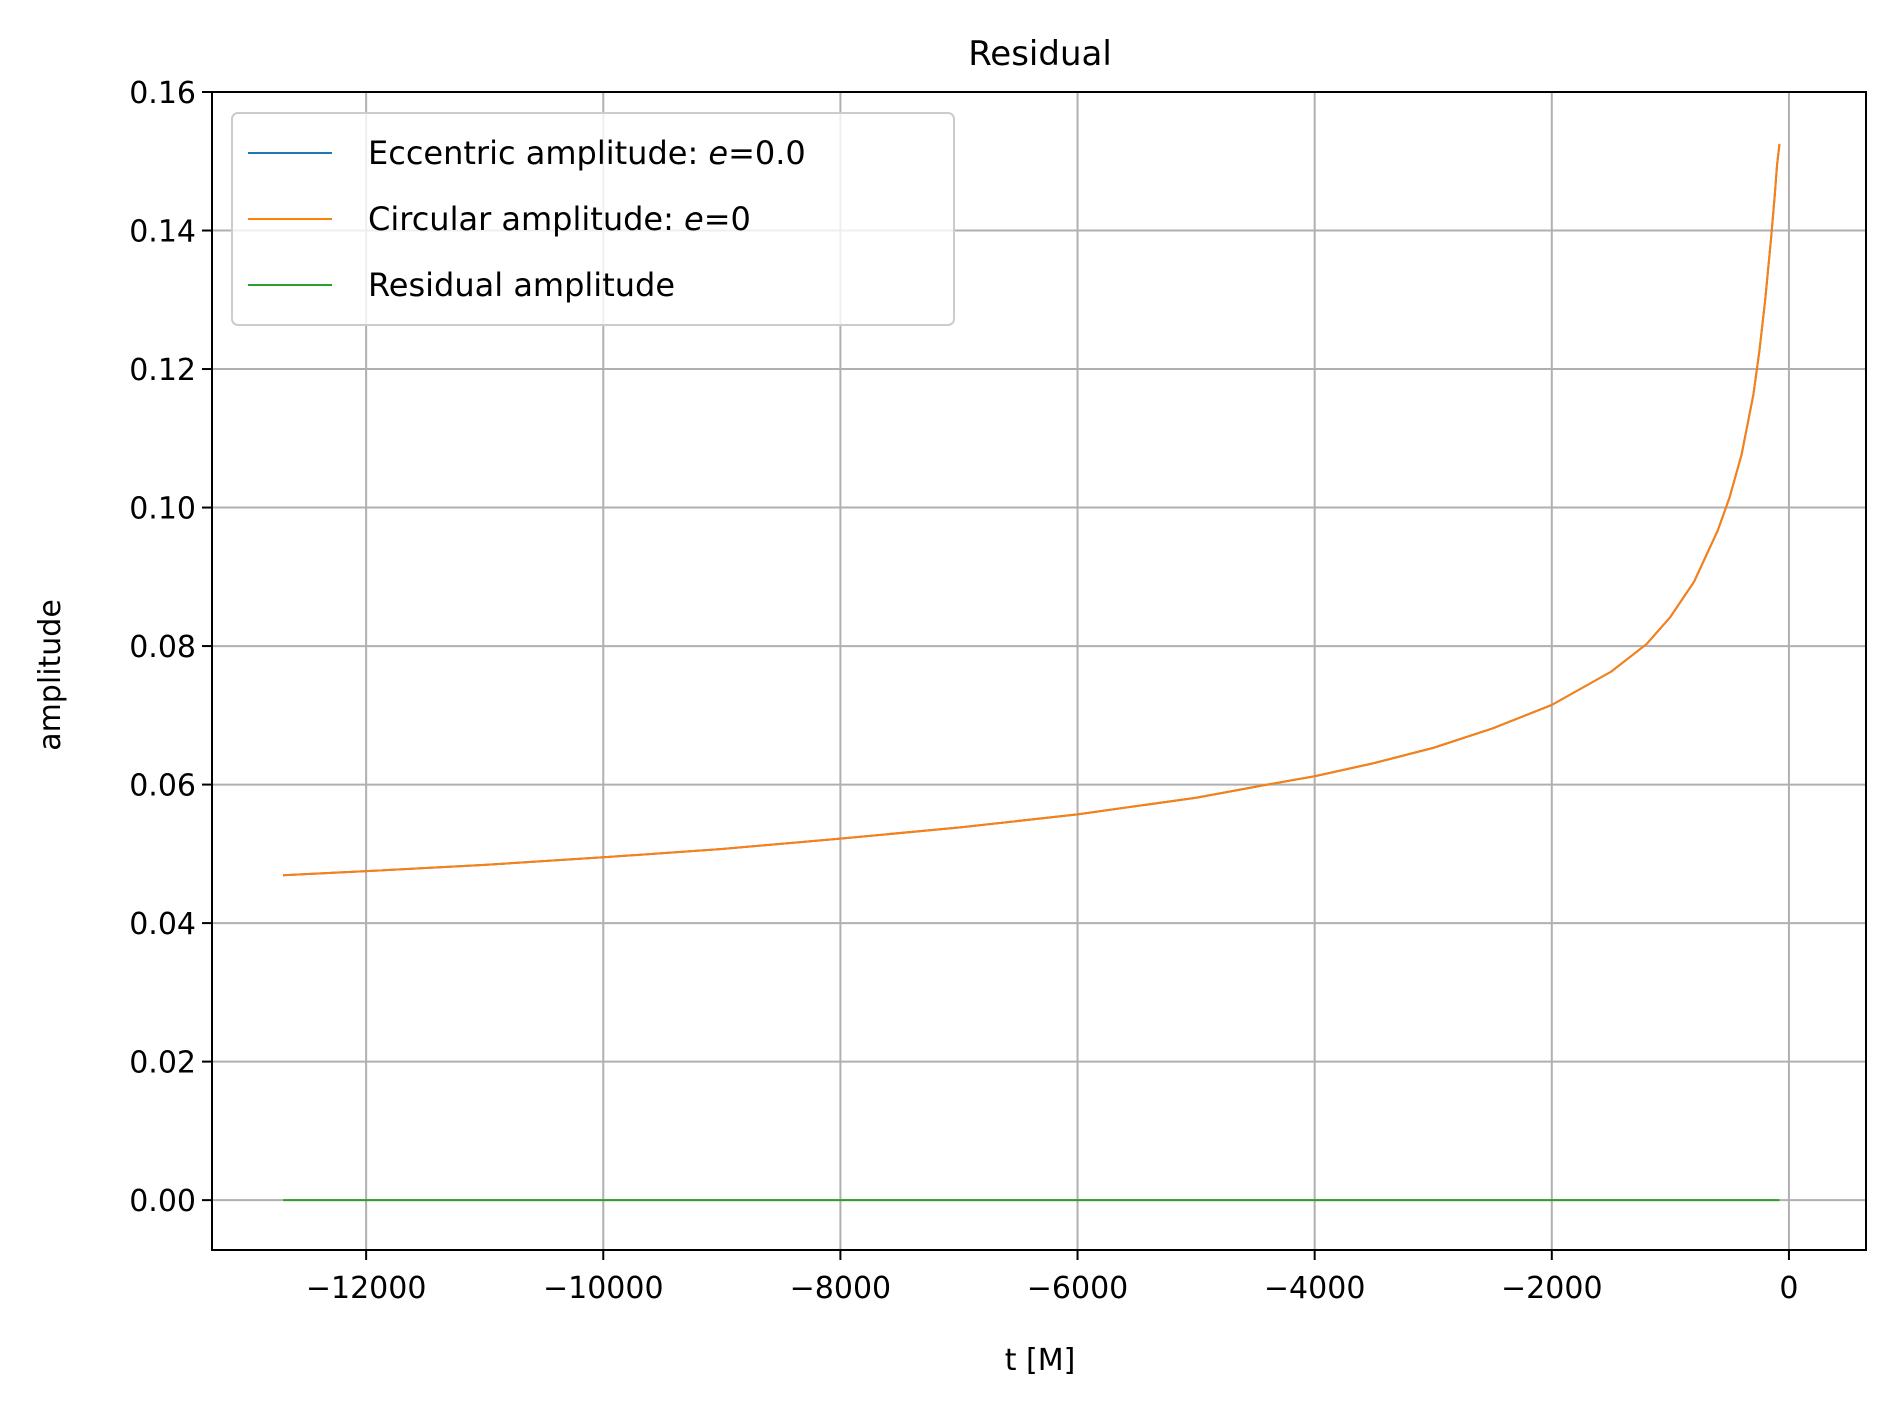 The image size is (1890, 1410). I want to click on y-tick-label: 0.06, so click(162, 786).